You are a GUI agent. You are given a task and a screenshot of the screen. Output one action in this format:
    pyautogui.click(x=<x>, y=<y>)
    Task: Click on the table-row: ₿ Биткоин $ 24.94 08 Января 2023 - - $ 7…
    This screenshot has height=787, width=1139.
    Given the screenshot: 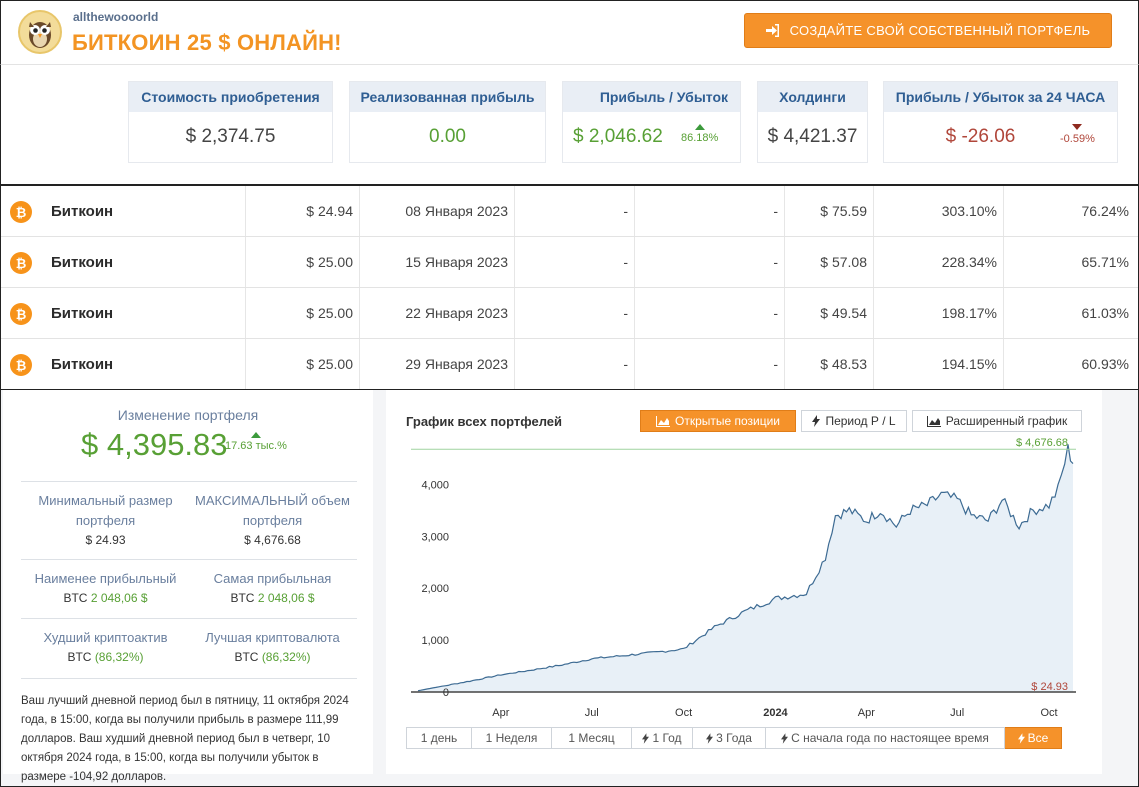 What is the action you would take?
    pyautogui.click(x=569, y=211)
    